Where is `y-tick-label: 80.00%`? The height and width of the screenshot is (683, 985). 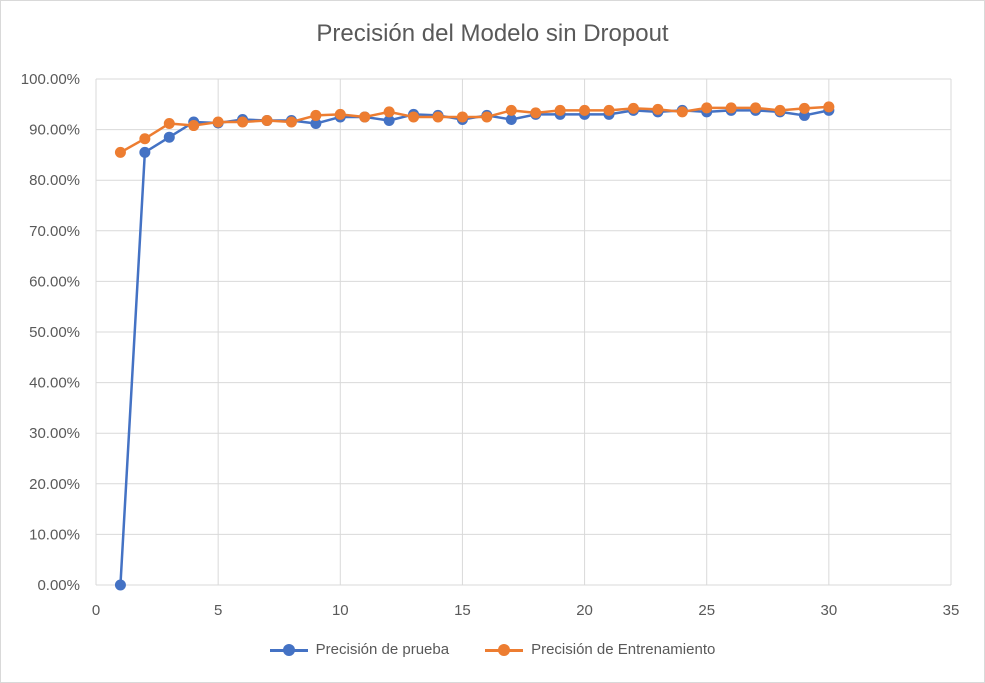
y-tick-label: 80.00% is located at coordinates (54, 180).